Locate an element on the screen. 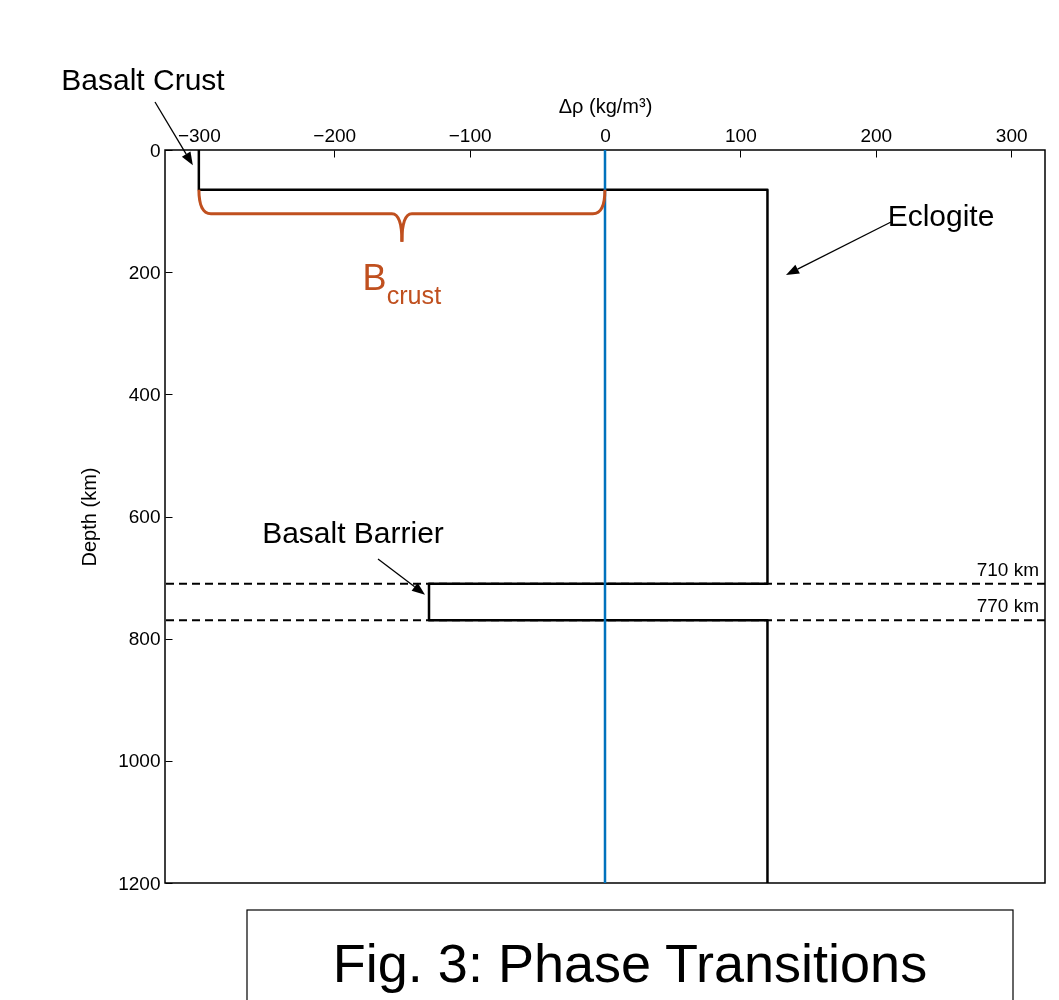 This screenshot has height=1000, width=1059. x-tick-label: 0 is located at coordinates (605, 135).